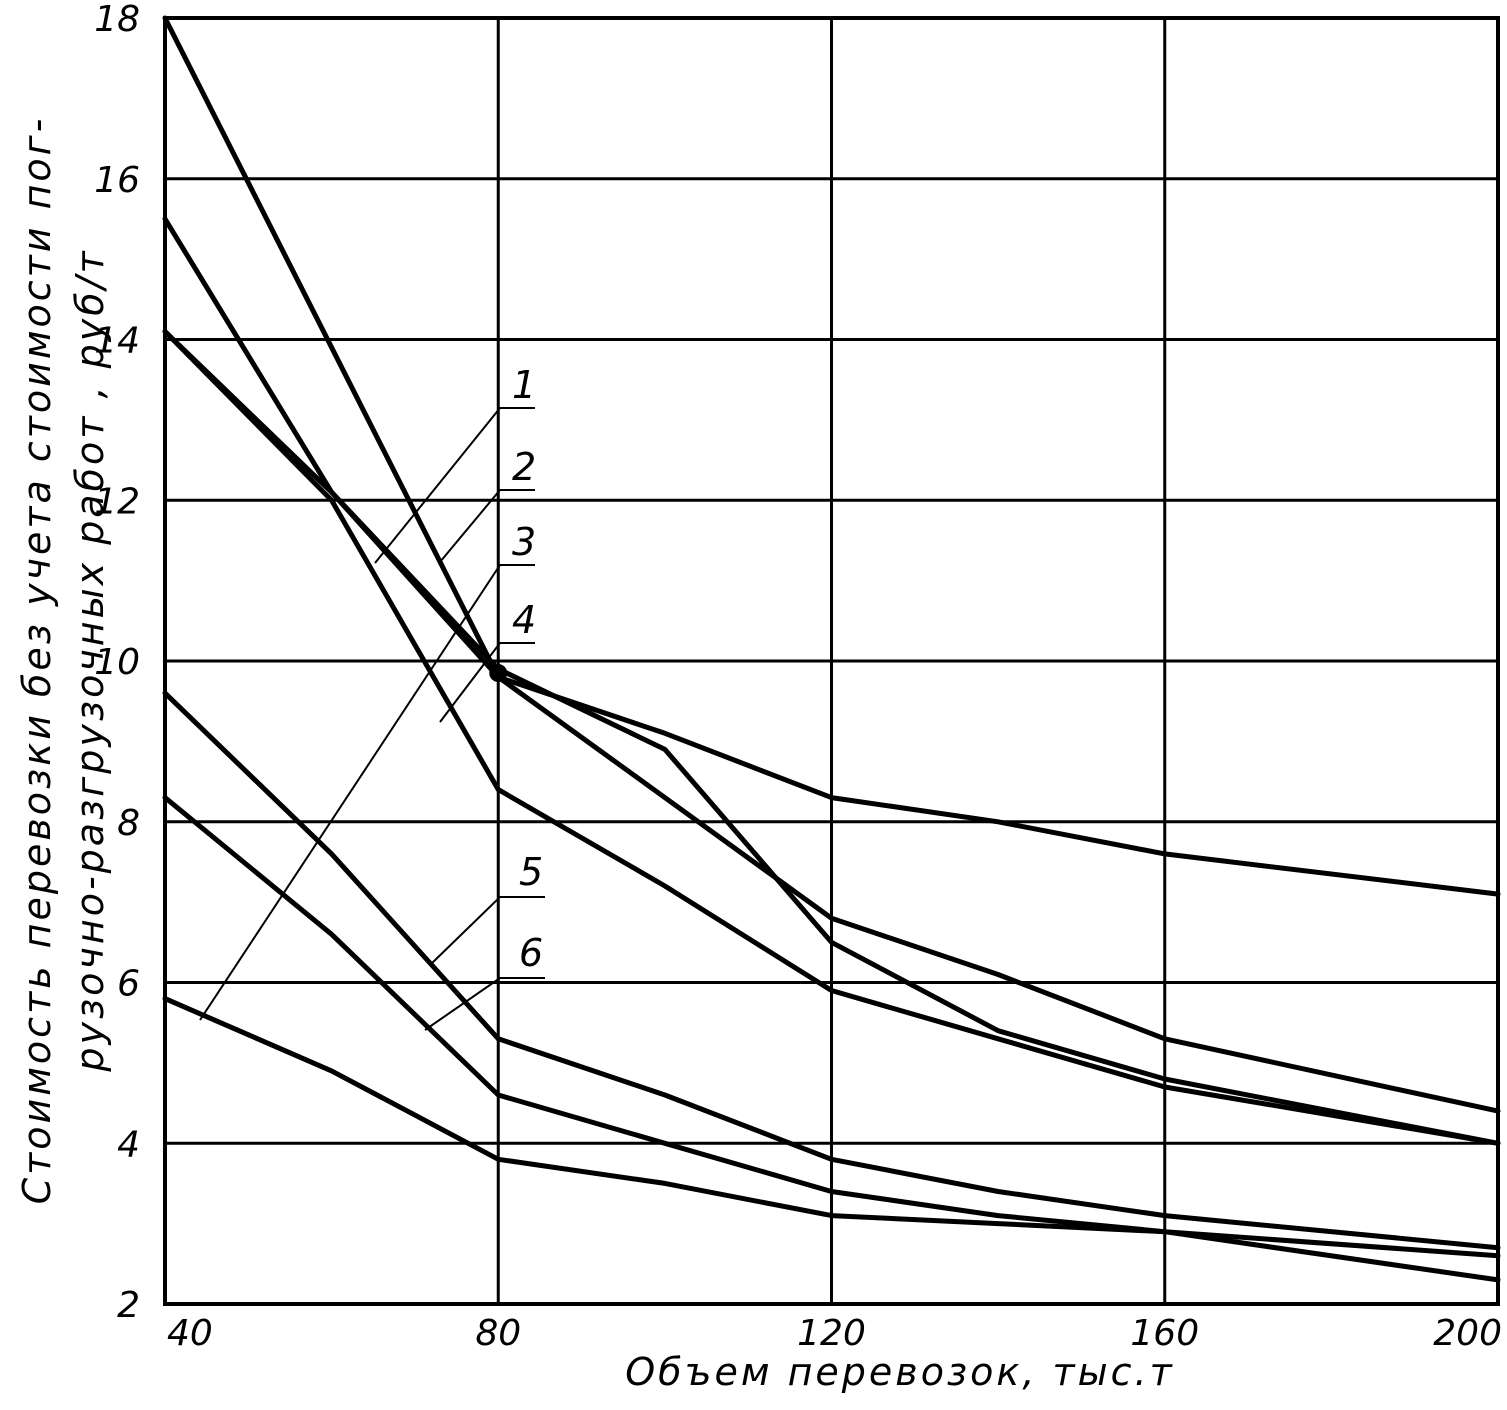 The height and width of the screenshot is (1410, 1507). What do you see at coordinates (128, 823) in the screenshot?
I see `y-tick-label: 8` at bounding box center [128, 823].